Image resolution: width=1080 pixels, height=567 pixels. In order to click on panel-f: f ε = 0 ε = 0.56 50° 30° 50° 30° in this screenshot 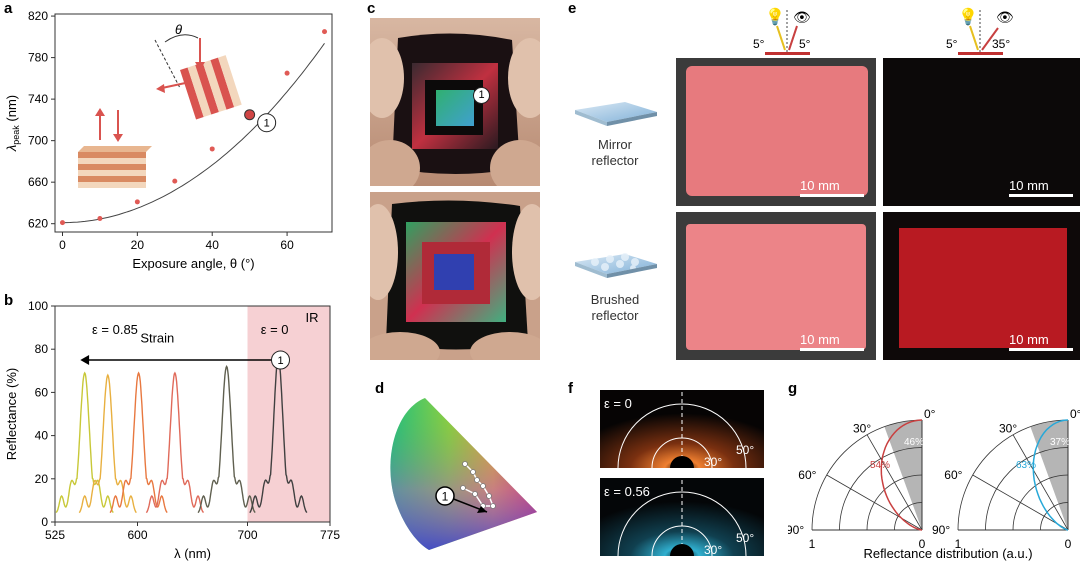, I will do `click(668, 471)`.